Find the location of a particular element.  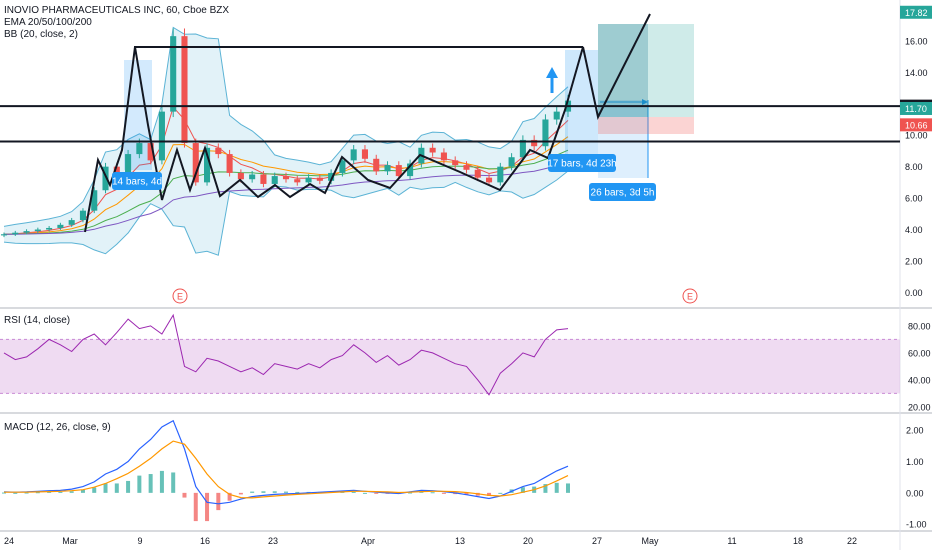

macd-title: MACD (12, 26, close, 9) is located at coordinates (57, 427).